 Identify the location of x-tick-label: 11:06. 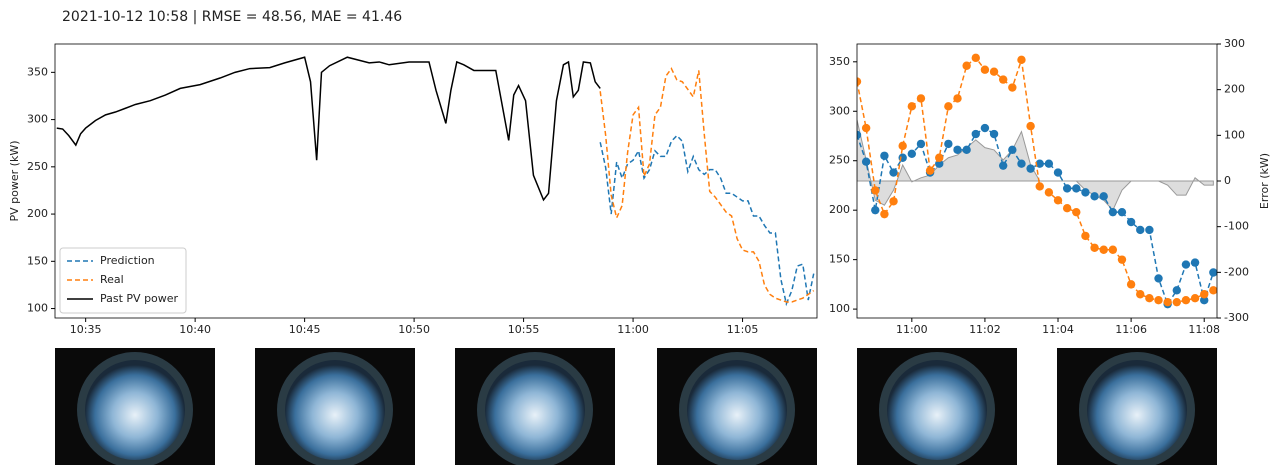
(1131, 329).